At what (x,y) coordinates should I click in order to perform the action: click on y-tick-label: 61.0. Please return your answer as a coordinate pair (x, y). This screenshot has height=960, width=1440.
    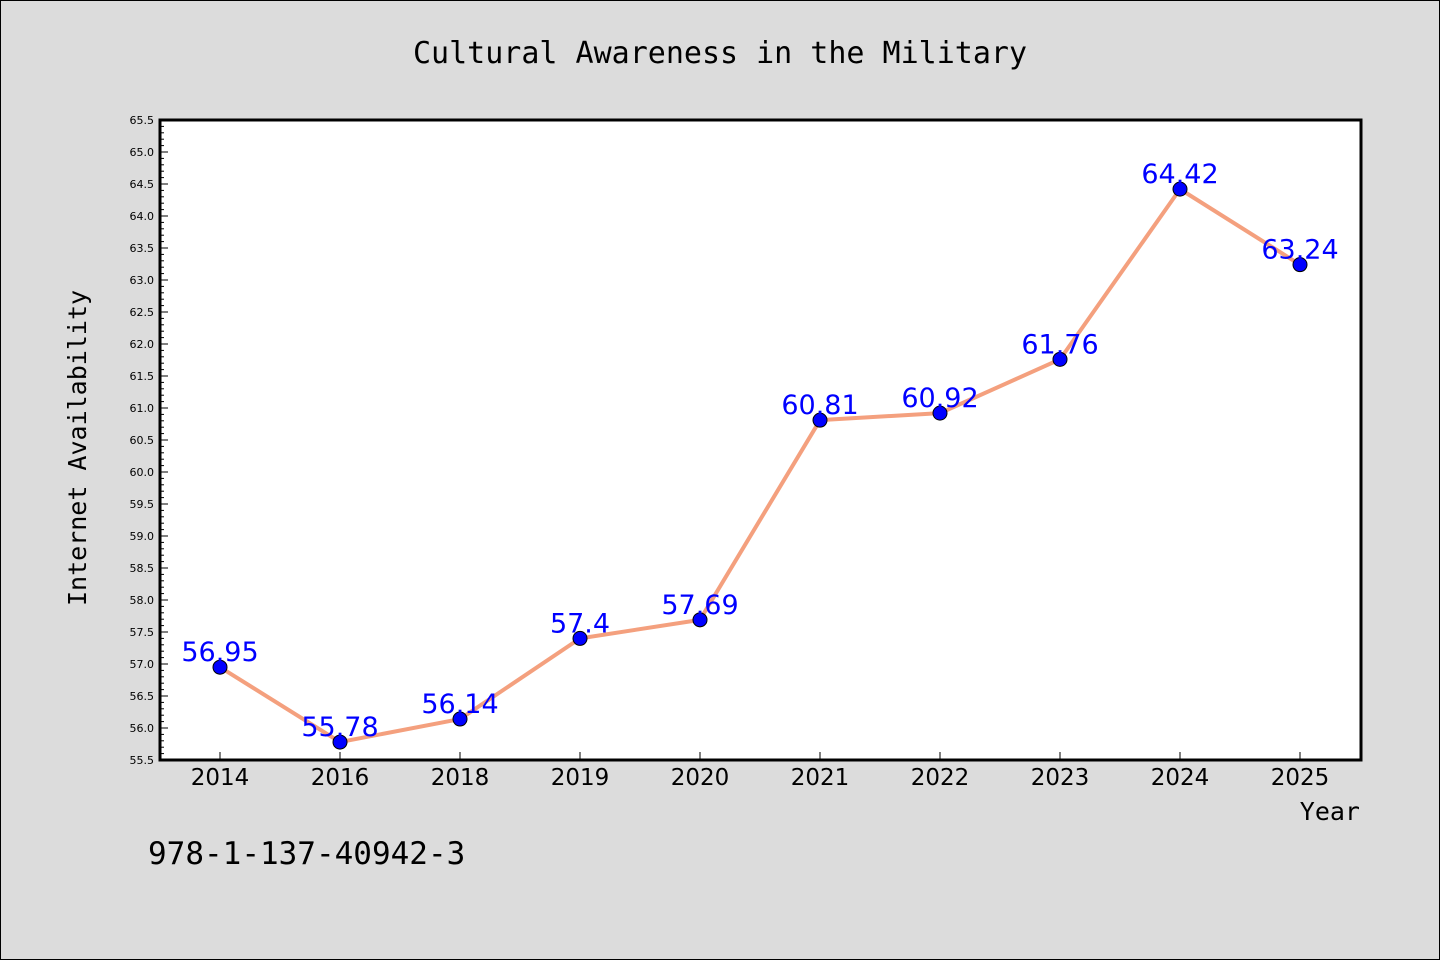
    Looking at the image, I should click on (142, 408).